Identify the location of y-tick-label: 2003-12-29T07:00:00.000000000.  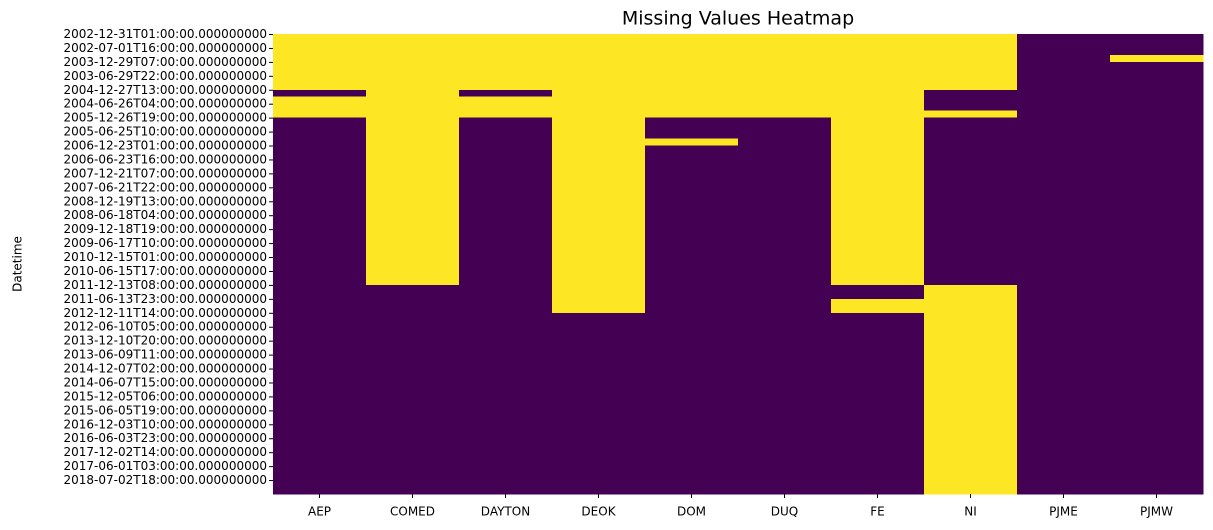
(166, 62).